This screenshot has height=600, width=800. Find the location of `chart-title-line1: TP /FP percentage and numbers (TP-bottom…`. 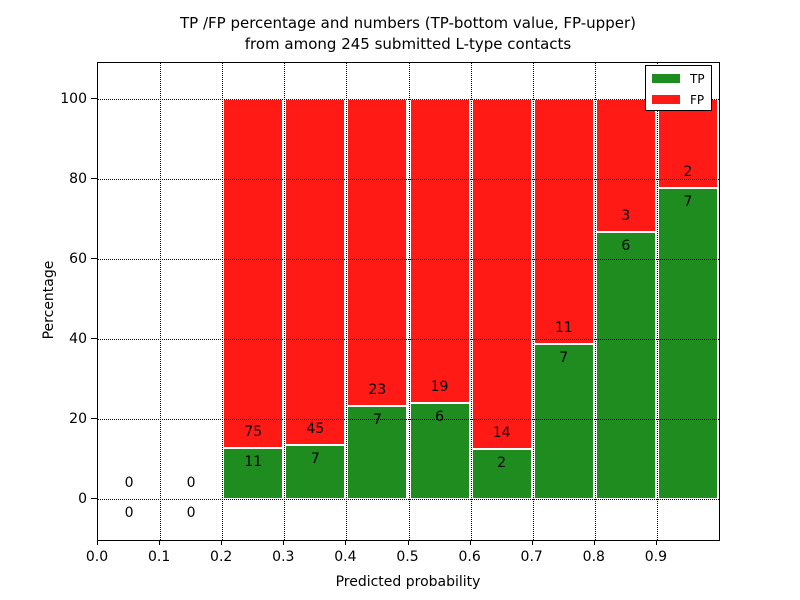

chart-title-line1: TP /FP percentage and numbers (TP-bottom… is located at coordinates (408, 23).